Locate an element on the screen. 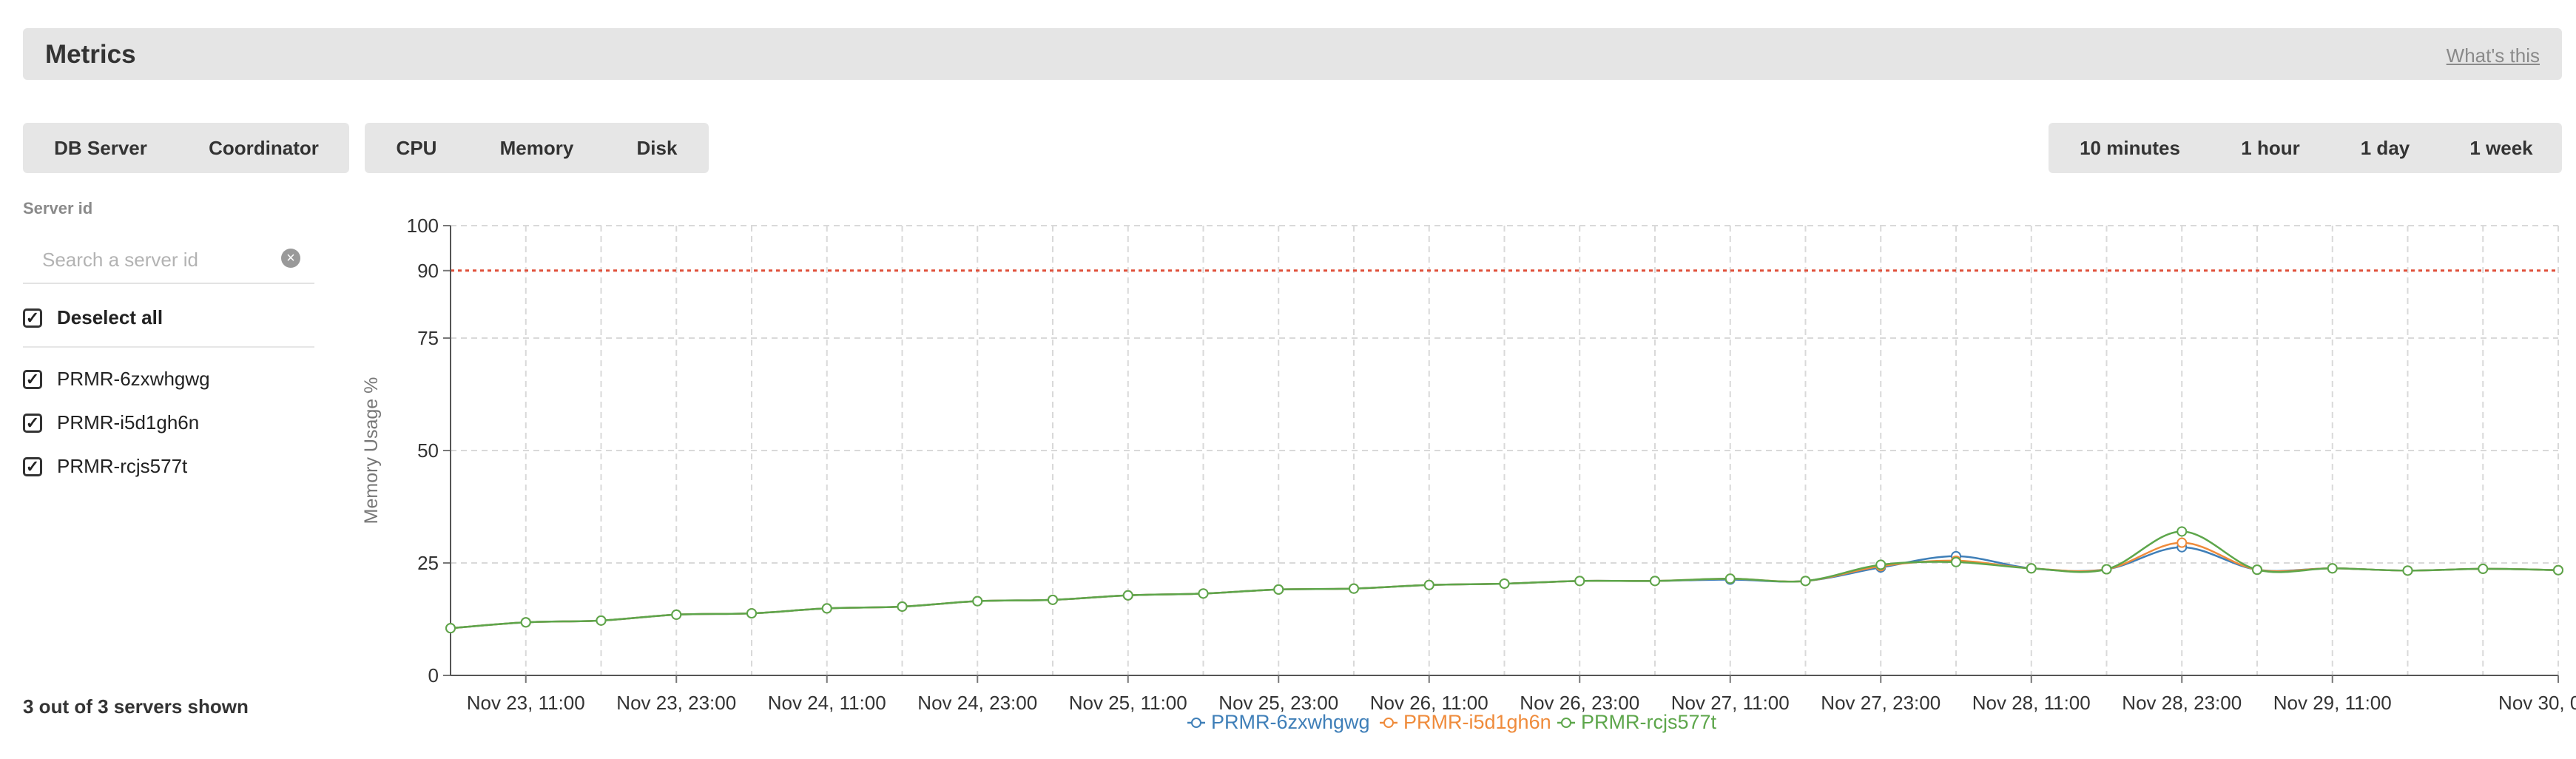  y-tick-label: 100 is located at coordinates (423, 226).